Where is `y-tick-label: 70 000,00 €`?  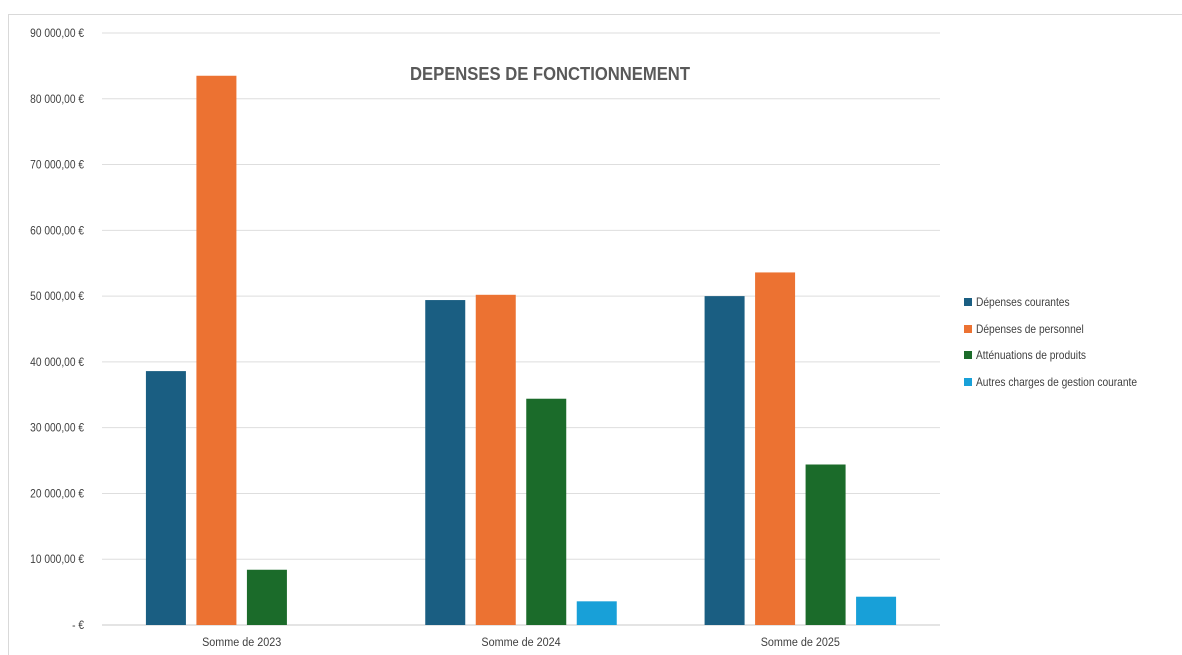
y-tick-label: 70 000,00 € is located at coordinates (57, 165).